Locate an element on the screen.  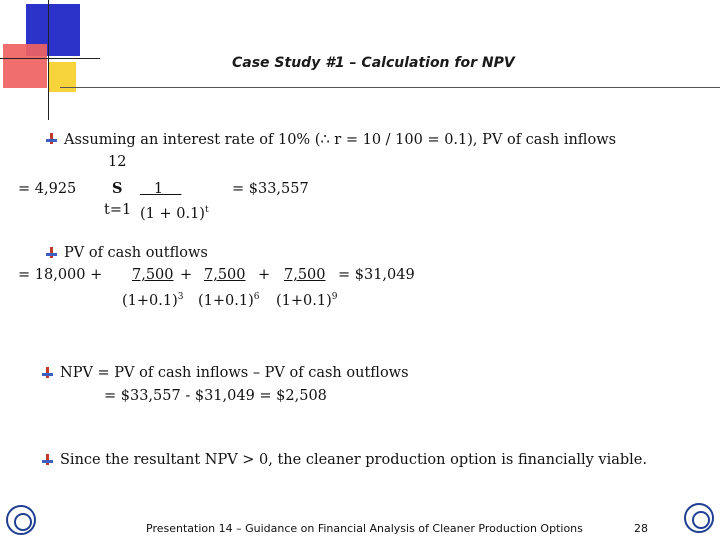
deco-horizontal-line is located at coordinates (50, 58).